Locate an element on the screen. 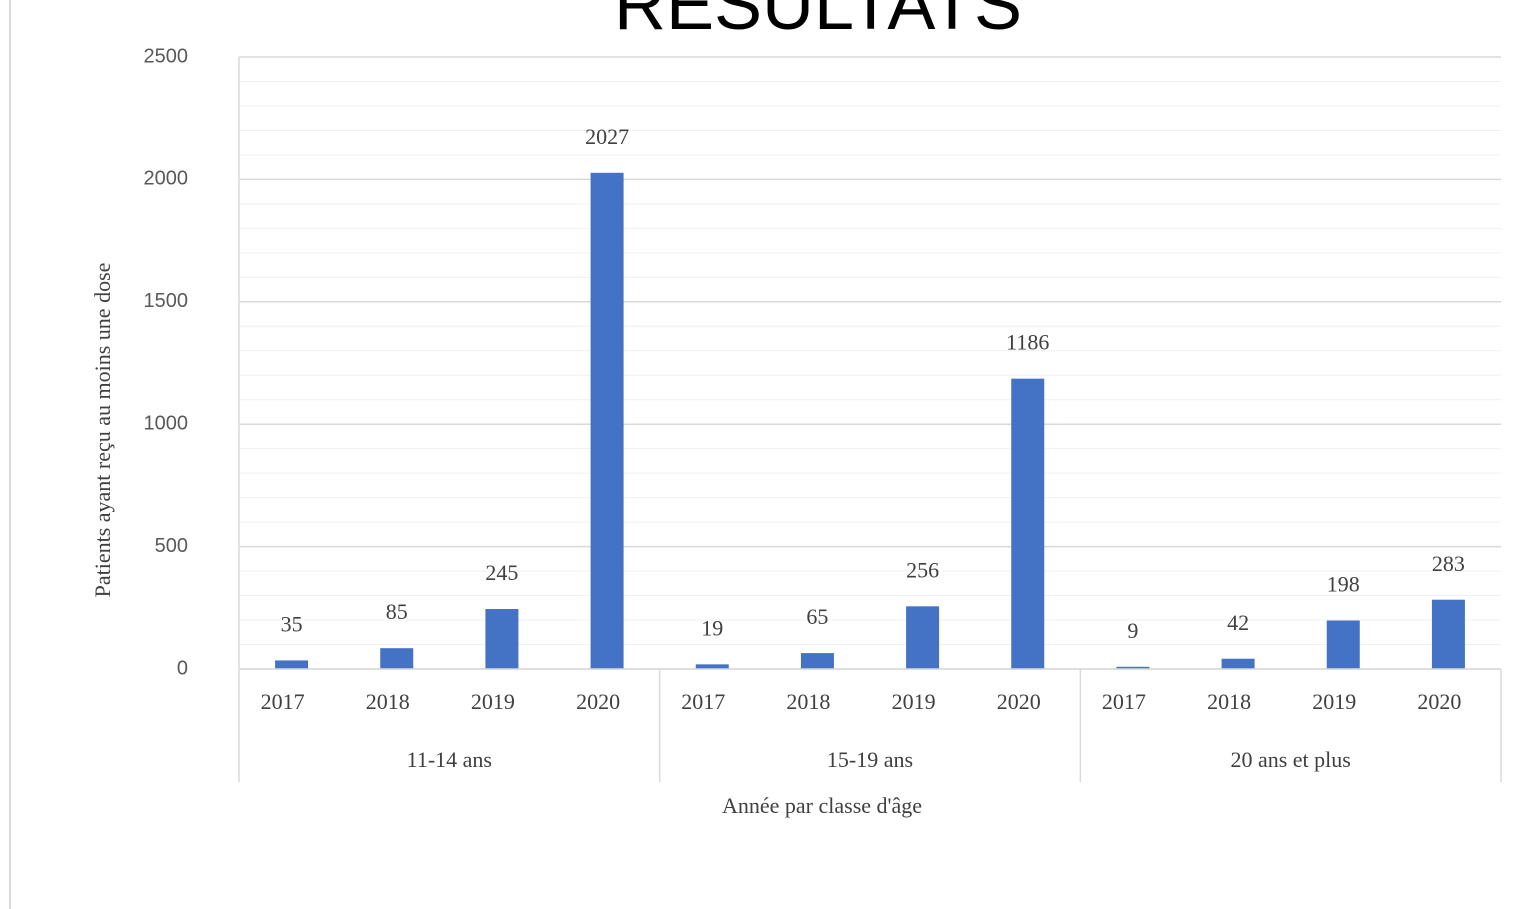  data-label: 9 is located at coordinates (1132, 630).